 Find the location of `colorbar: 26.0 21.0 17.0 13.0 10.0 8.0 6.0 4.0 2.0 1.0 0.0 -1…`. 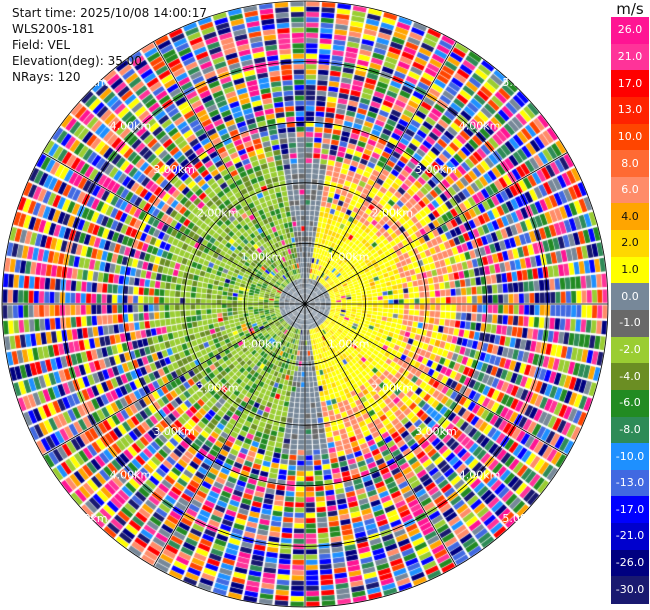

colorbar: 26.0 21.0 17.0 13.0 10.0 8.0 6.0 4.0 2.0 1.0 0.0 -1… is located at coordinates (630, 310).